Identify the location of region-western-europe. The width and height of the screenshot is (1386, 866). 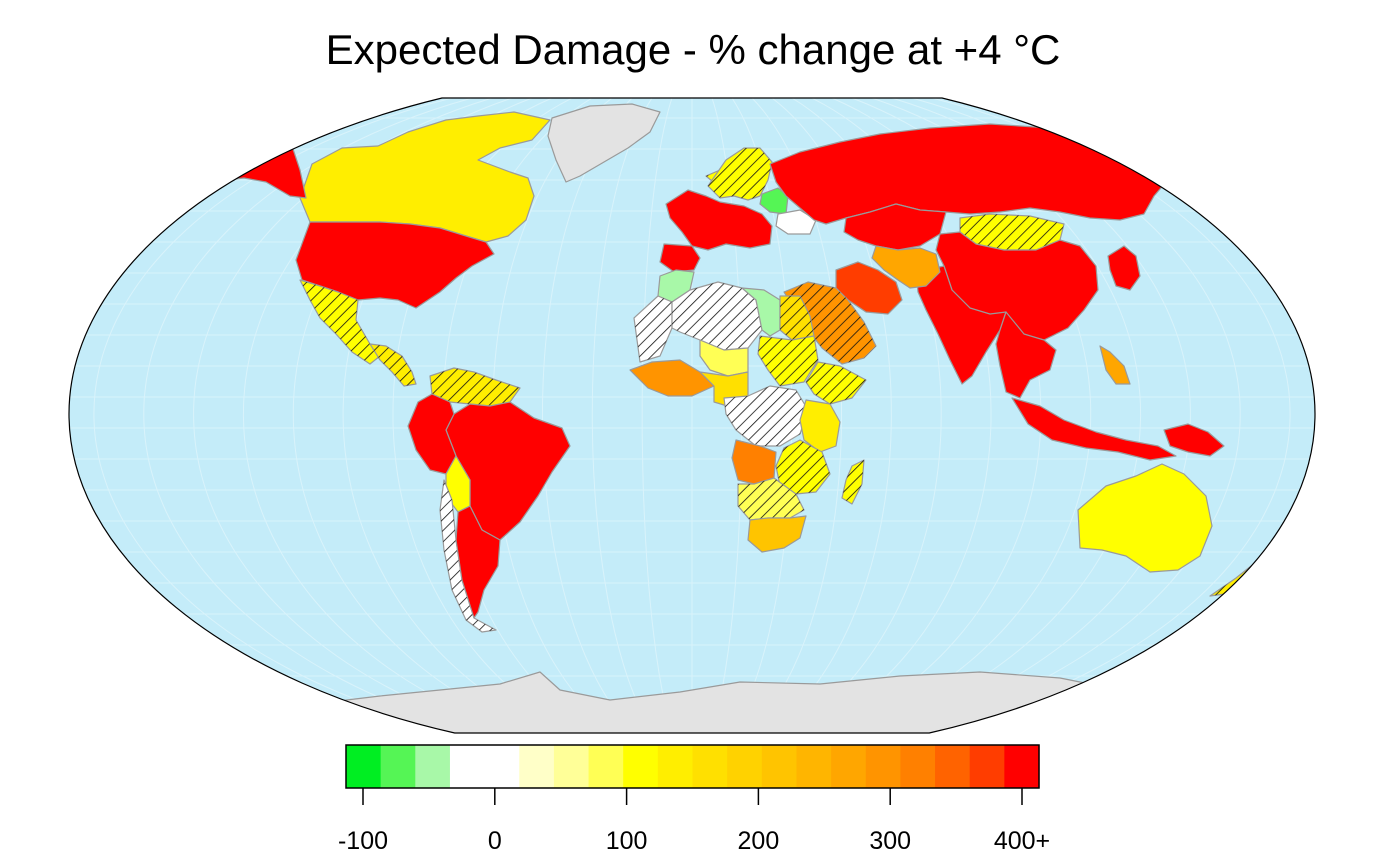
(719, 220).